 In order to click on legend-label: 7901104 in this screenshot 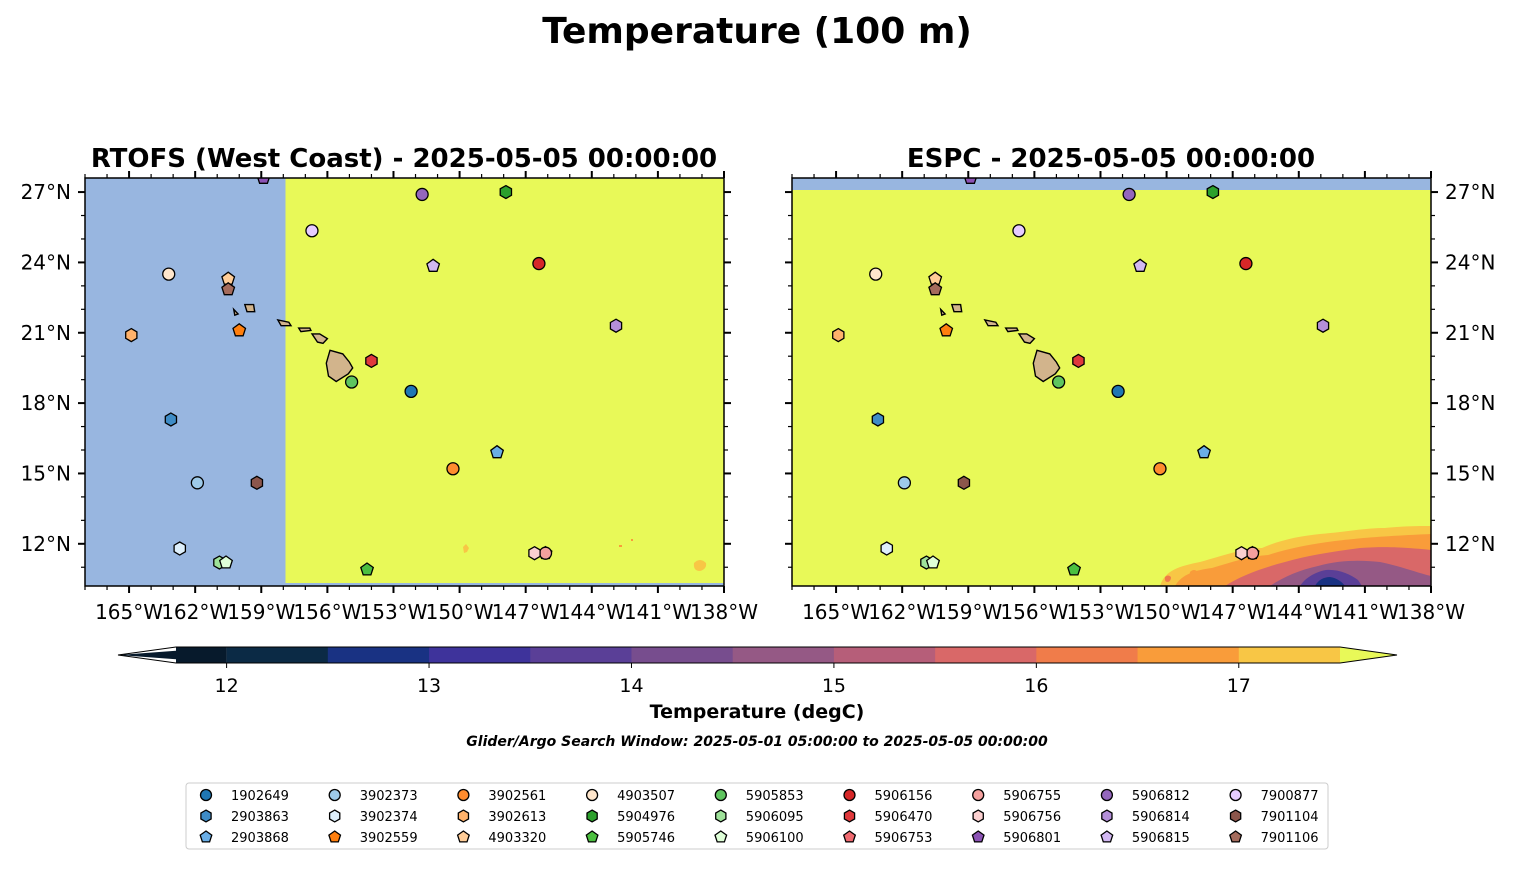, I will do `click(1290, 817)`.